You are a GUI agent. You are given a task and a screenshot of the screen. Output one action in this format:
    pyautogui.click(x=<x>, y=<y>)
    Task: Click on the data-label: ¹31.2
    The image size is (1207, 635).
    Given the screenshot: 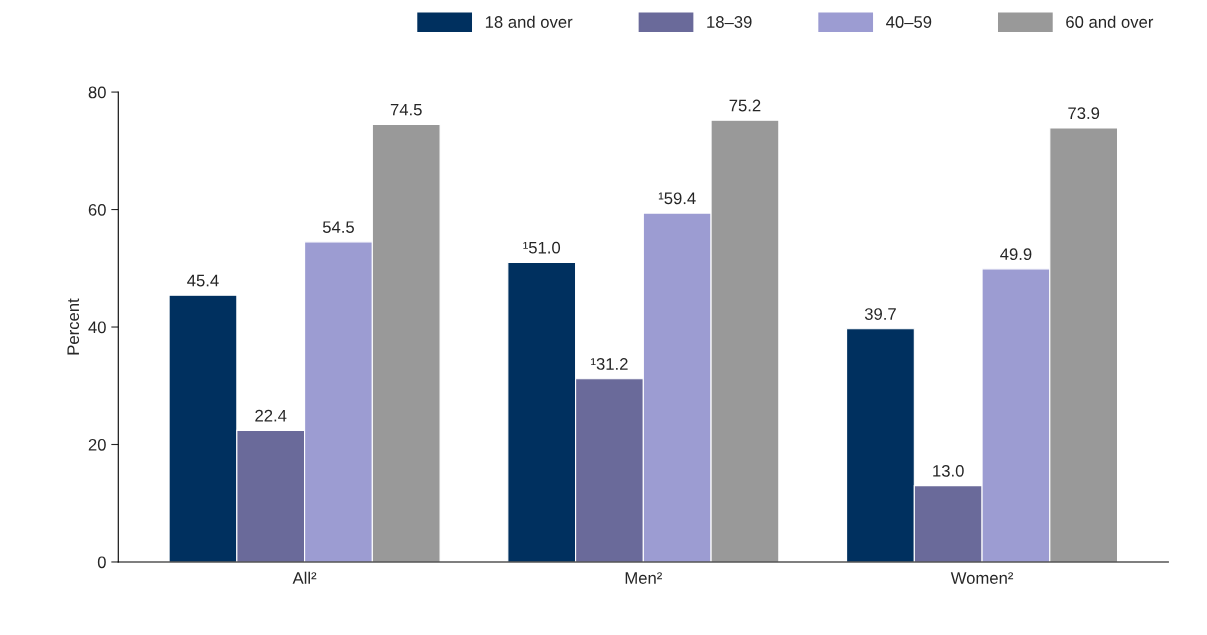 What is the action you would take?
    pyautogui.click(x=609, y=364)
    